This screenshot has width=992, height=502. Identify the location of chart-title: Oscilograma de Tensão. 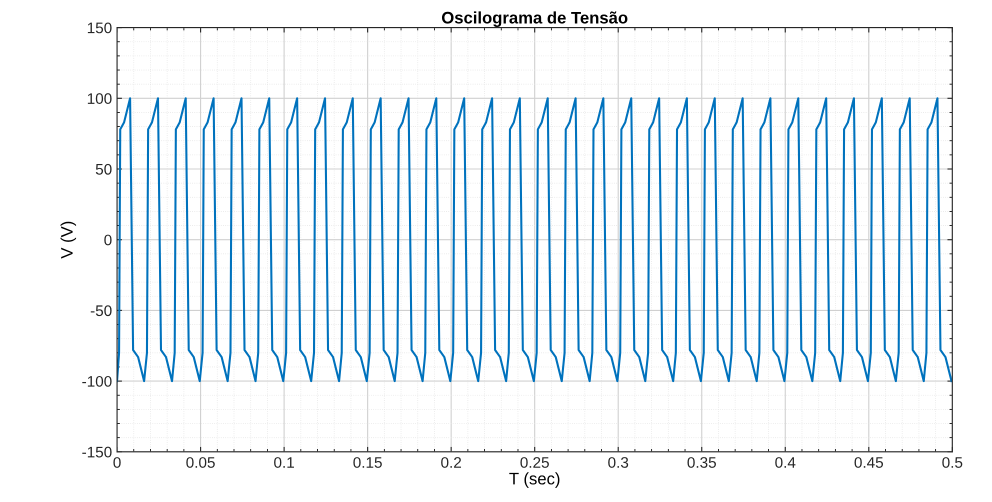
(535, 19).